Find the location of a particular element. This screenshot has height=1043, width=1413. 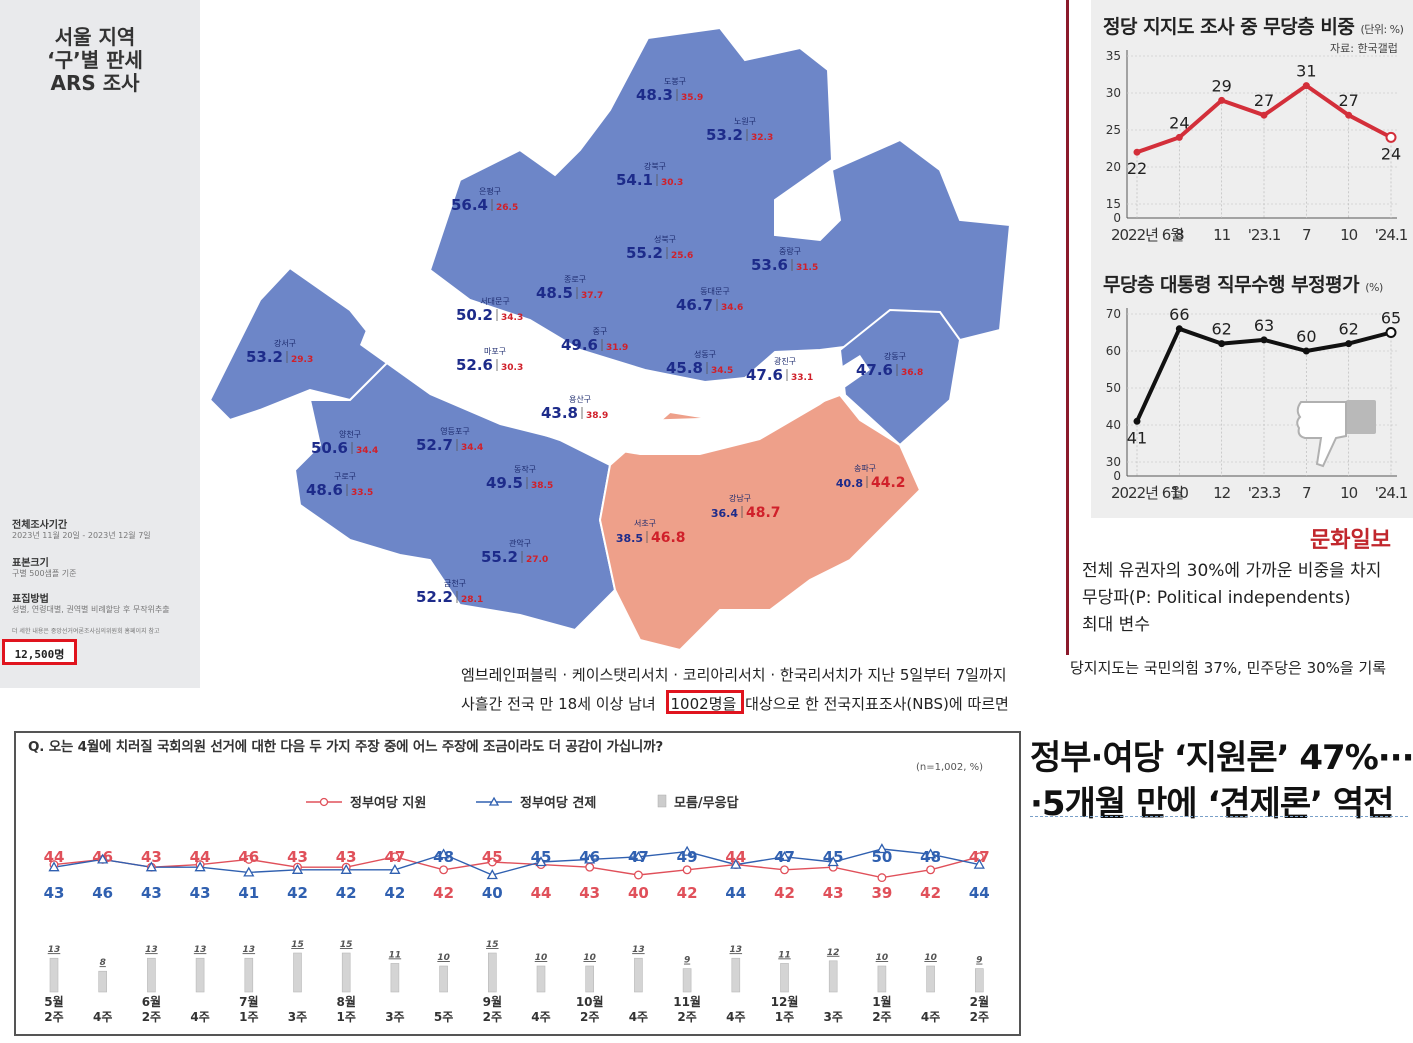

x-tick-label: 2022년 6월 is located at coordinates (1147, 235).